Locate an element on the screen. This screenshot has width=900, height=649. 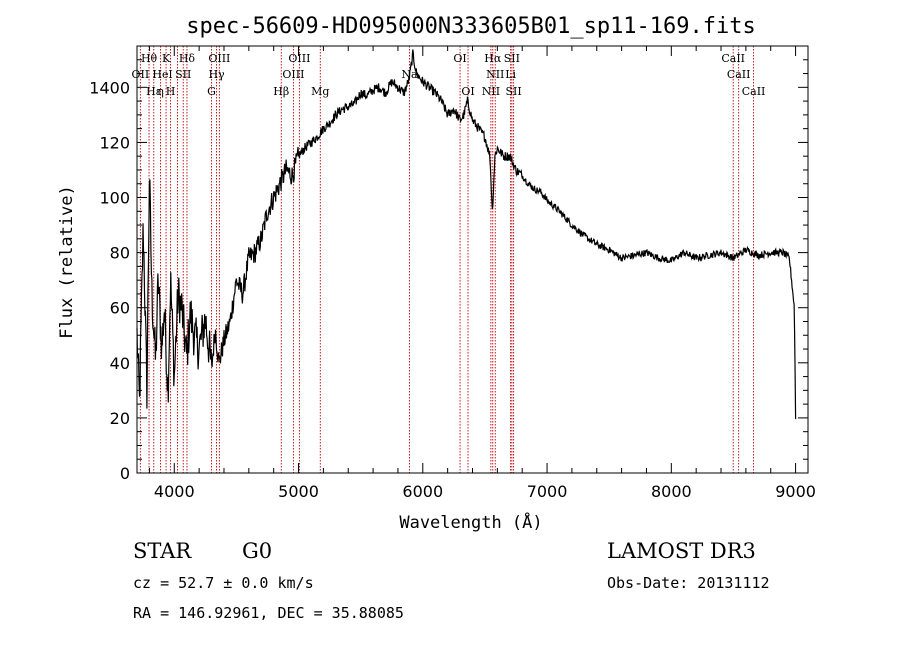
redshift-readout: cz = 52.7 ± 0.0 km/s is located at coordinates (223, 583).